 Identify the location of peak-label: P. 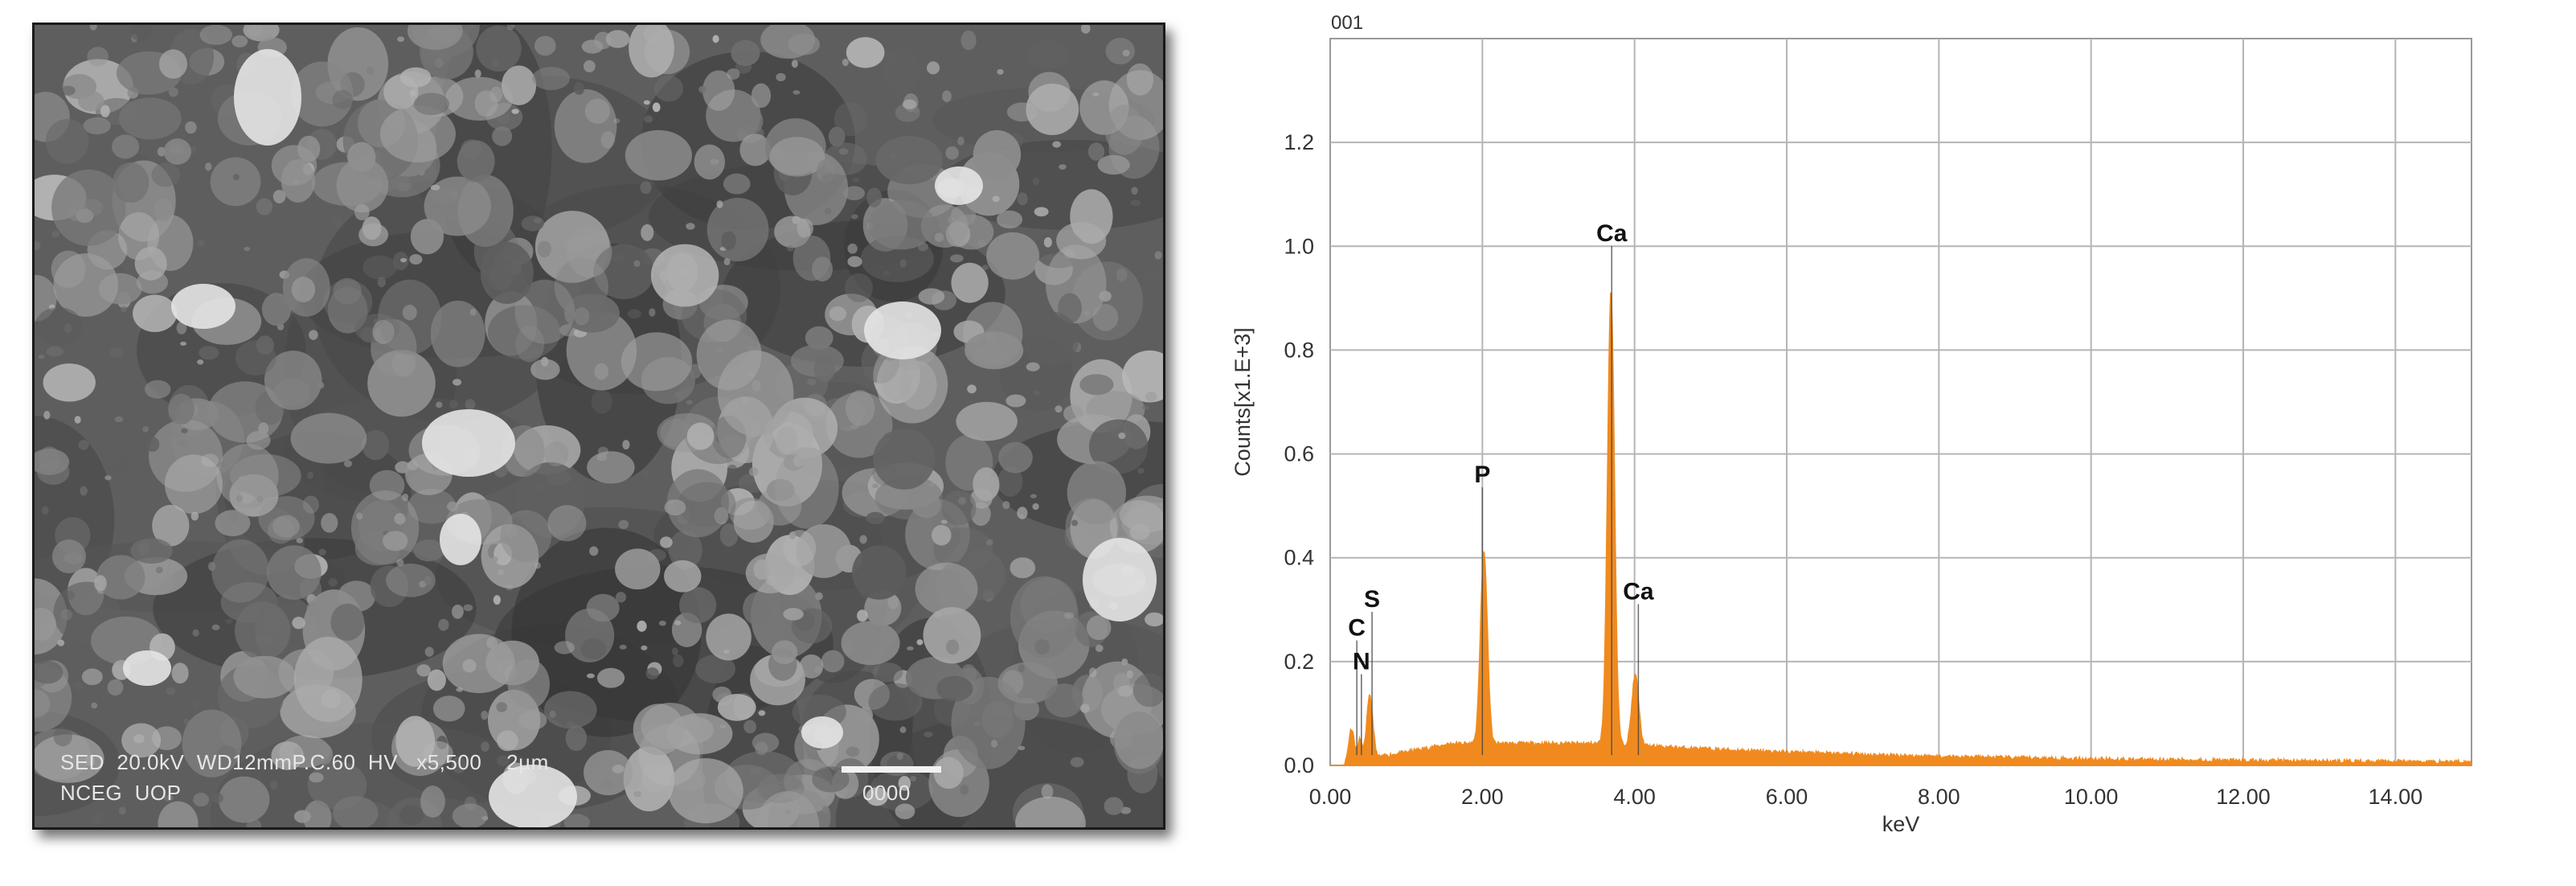
(1482, 474).